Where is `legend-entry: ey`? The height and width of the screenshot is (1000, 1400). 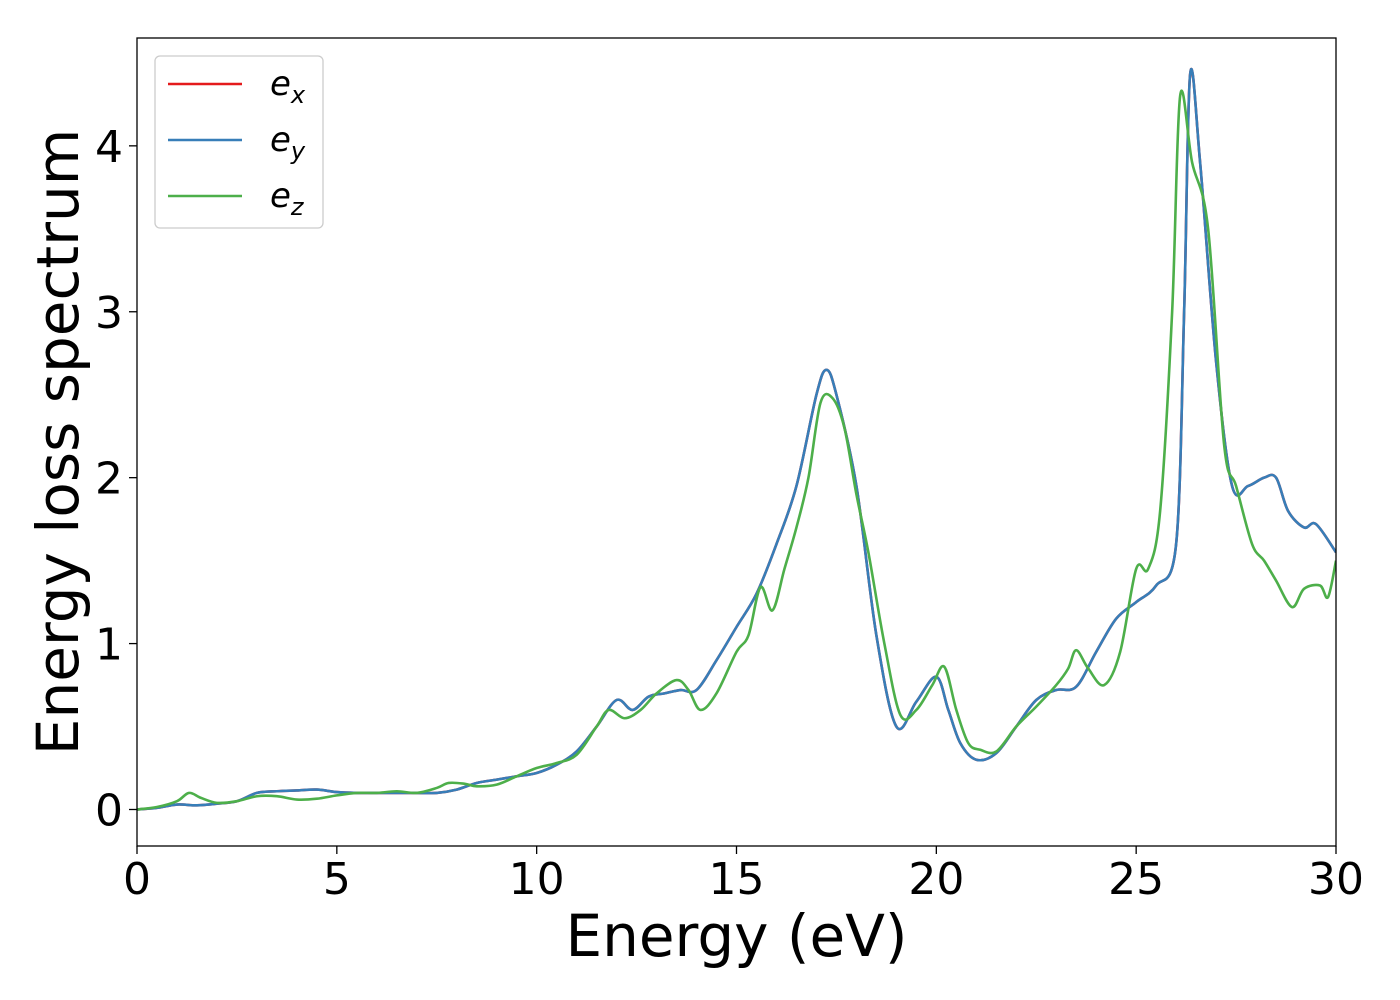 legend-entry: ey is located at coordinates (288, 142).